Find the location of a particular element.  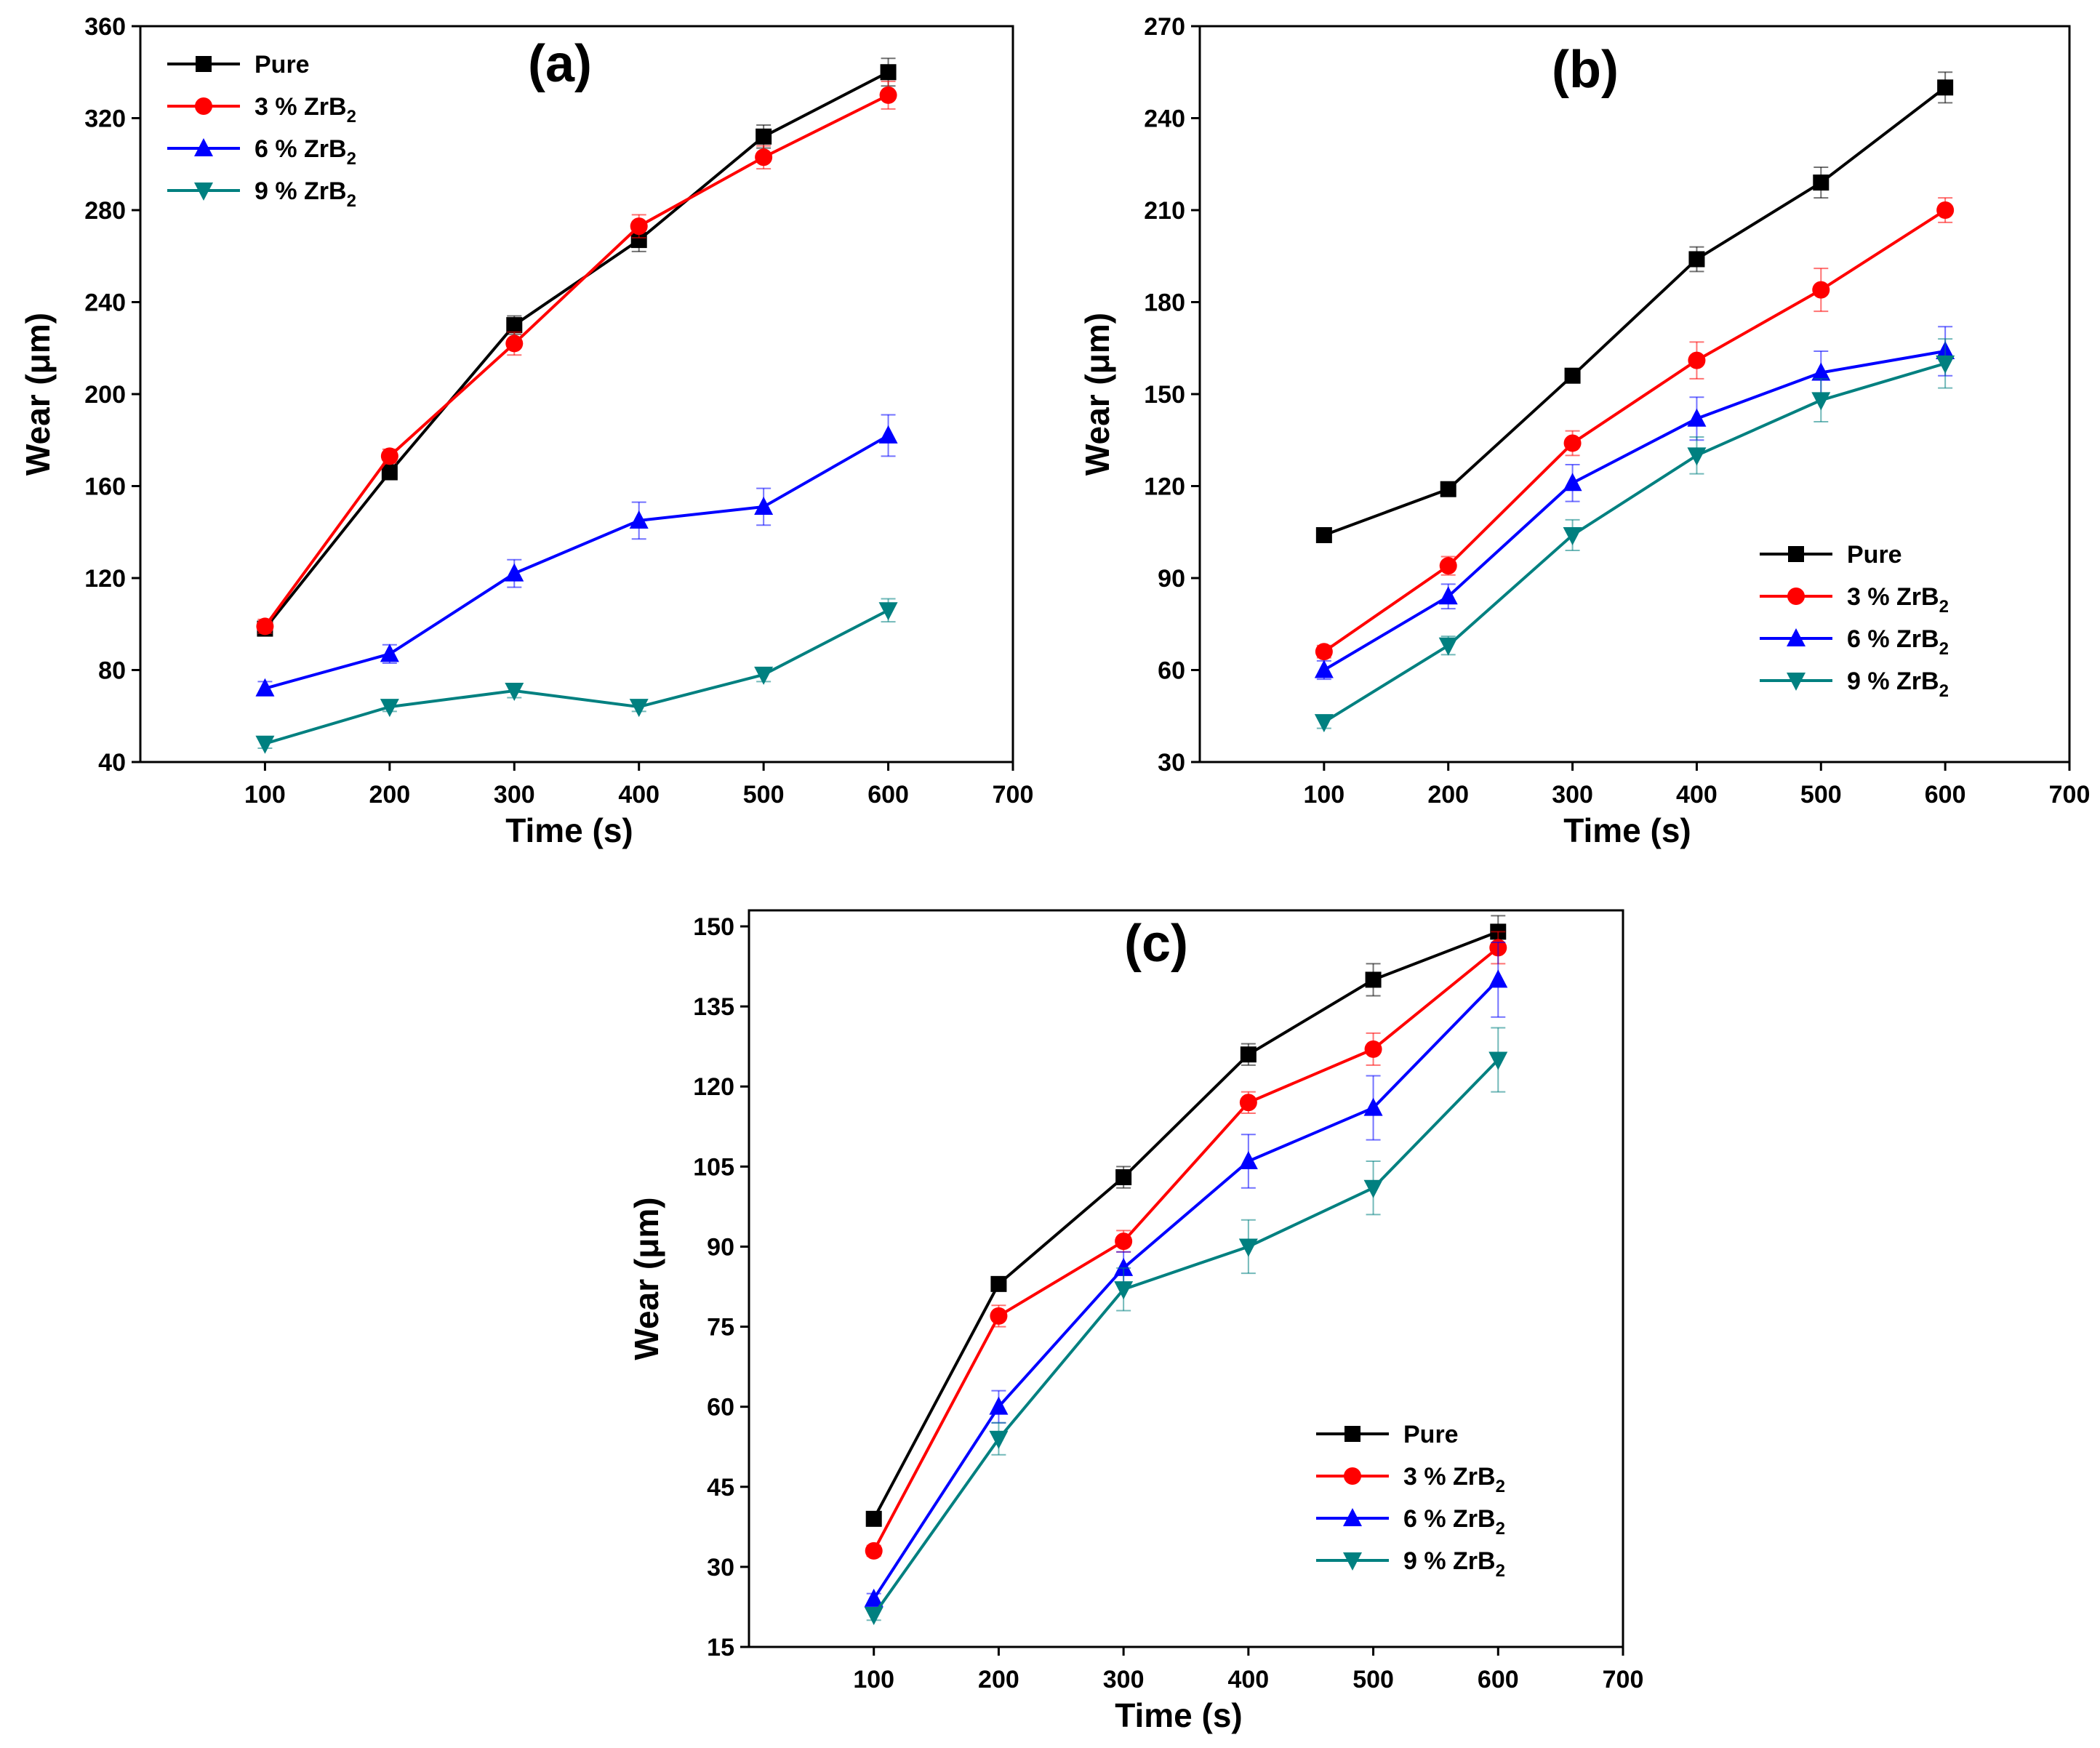

y-axis-title: Wear (μm) is located at coordinates (38, 394).